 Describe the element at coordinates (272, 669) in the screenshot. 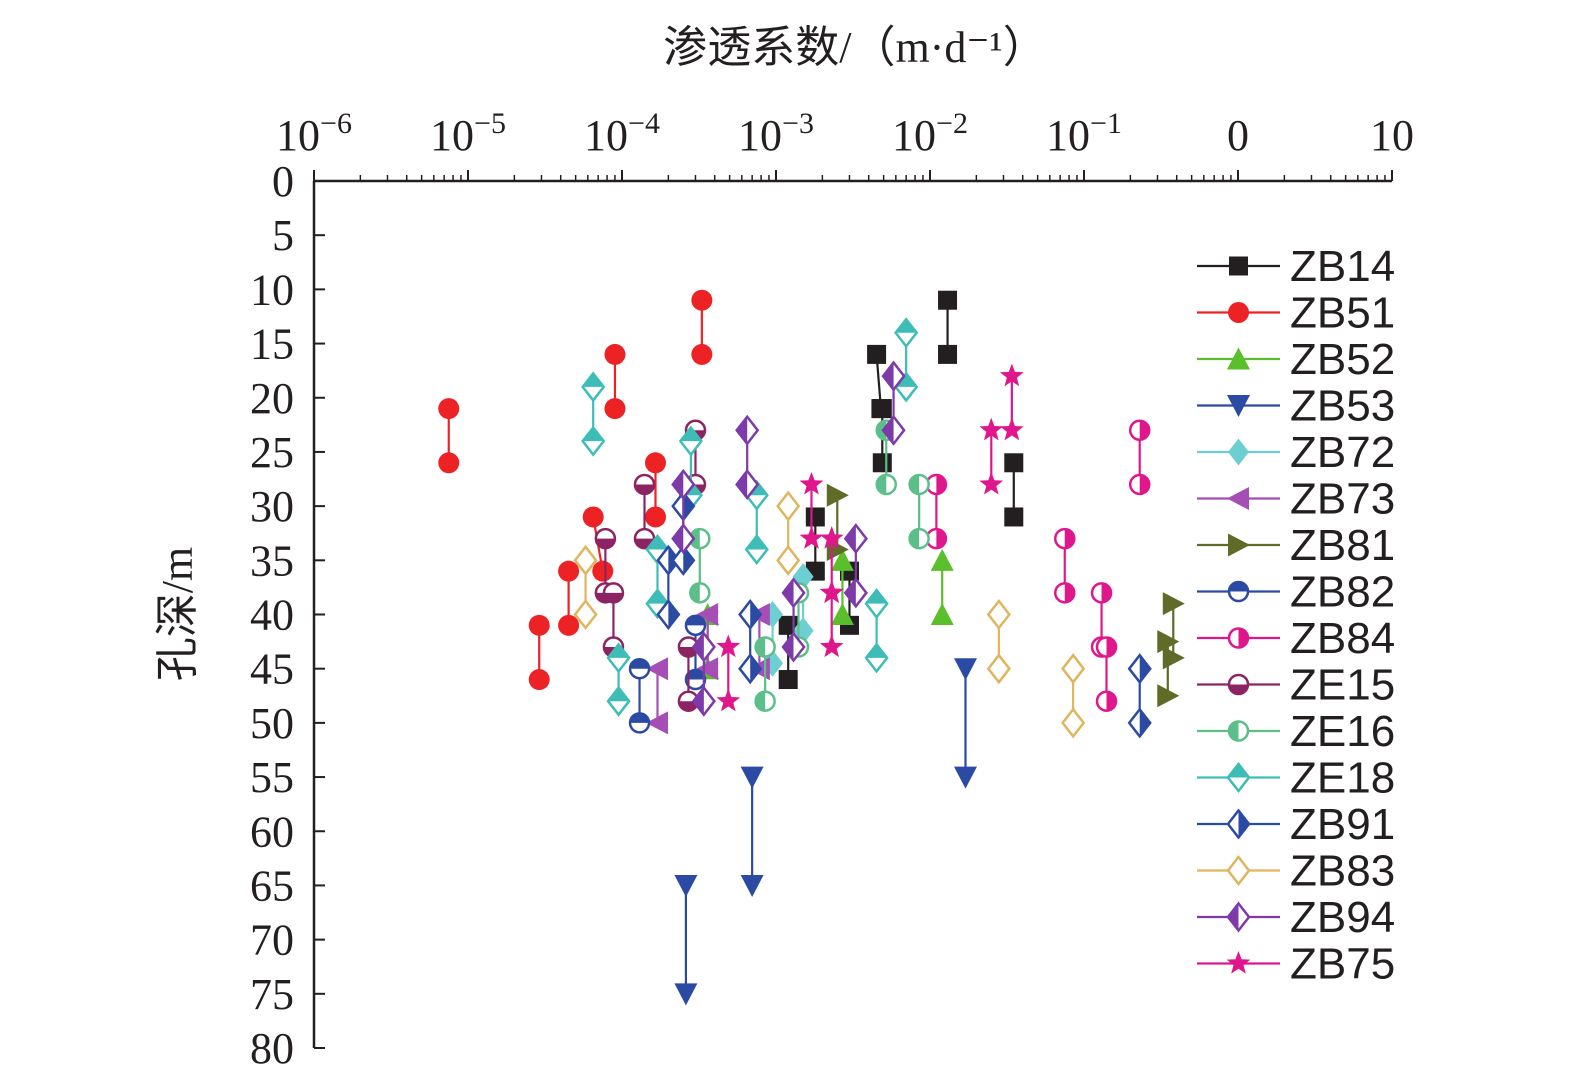

I see `y-tick-label: 45` at that location.